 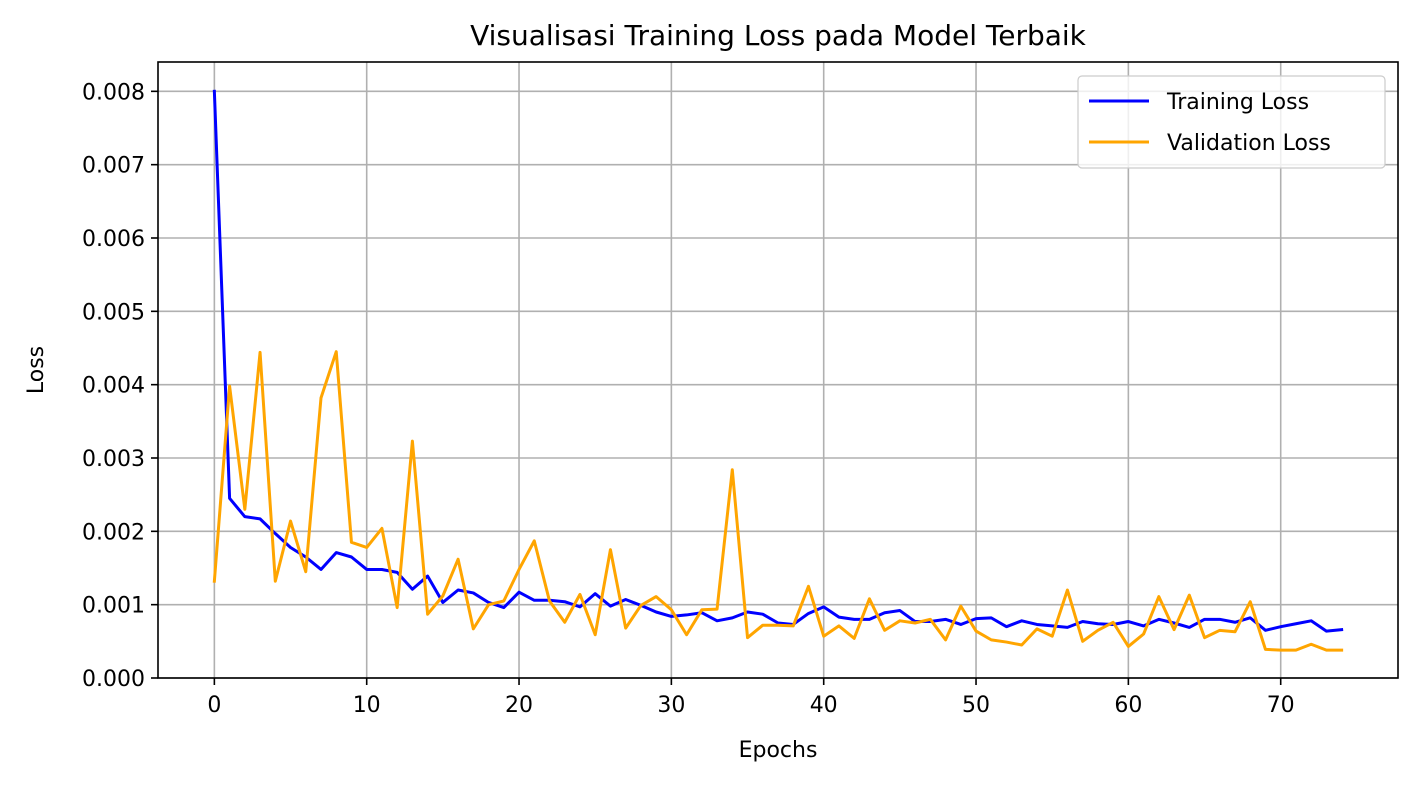 What do you see at coordinates (113, 532) in the screenshot?
I see `y-tick-label: 0.002` at bounding box center [113, 532].